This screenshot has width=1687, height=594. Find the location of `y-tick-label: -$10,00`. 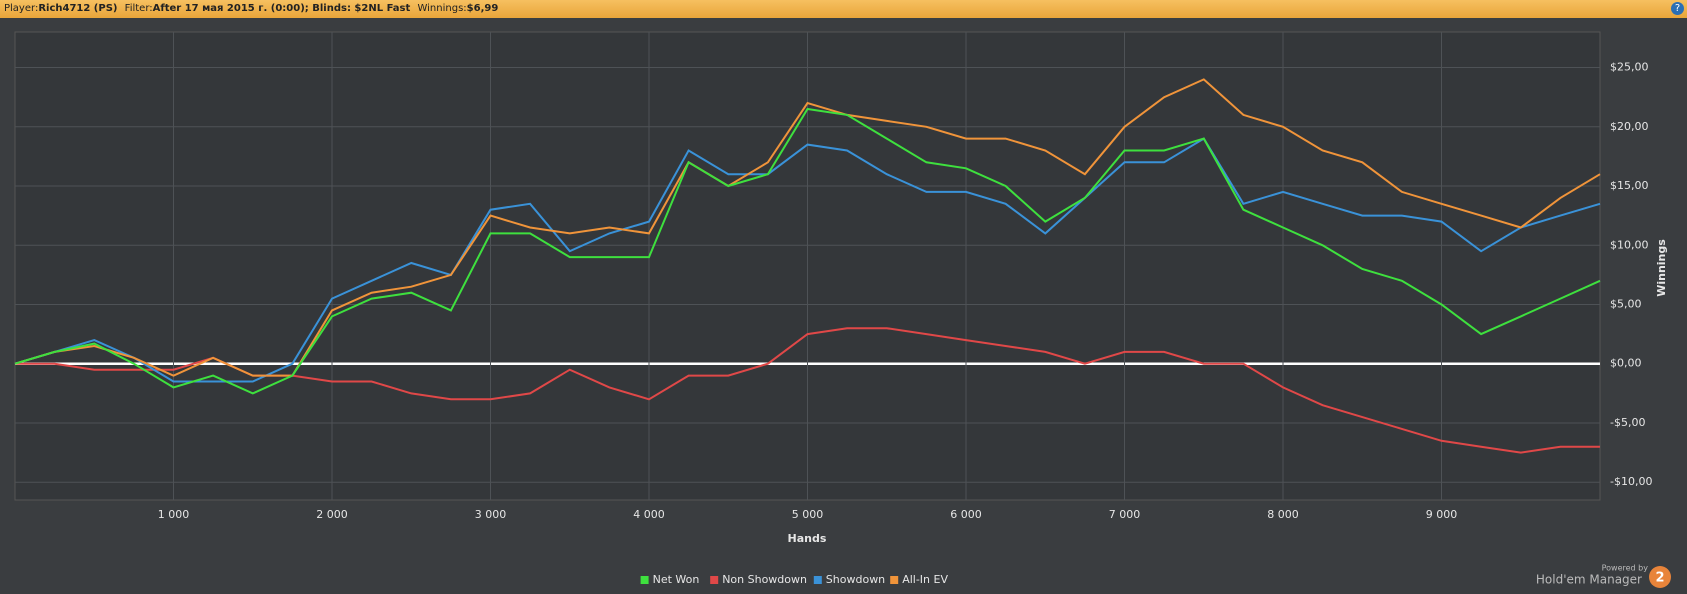

y-tick-label: -$10,00 is located at coordinates (1631, 481).